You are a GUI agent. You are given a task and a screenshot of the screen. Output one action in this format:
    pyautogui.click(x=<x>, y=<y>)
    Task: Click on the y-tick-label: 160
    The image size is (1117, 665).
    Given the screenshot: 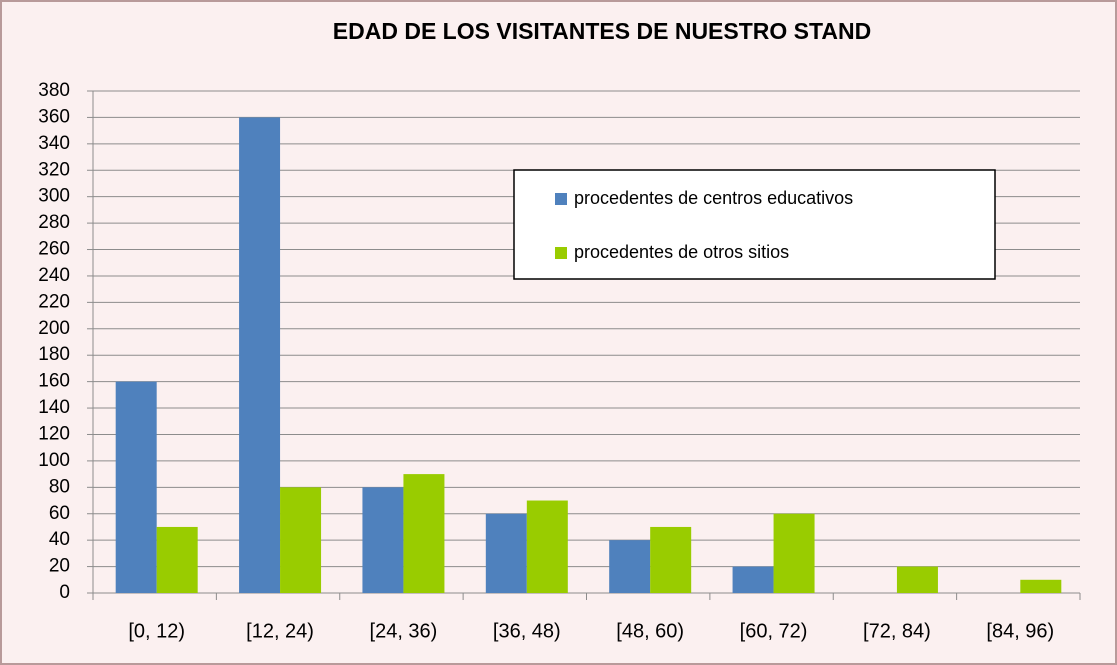 What is the action you would take?
    pyautogui.click(x=54, y=381)
    